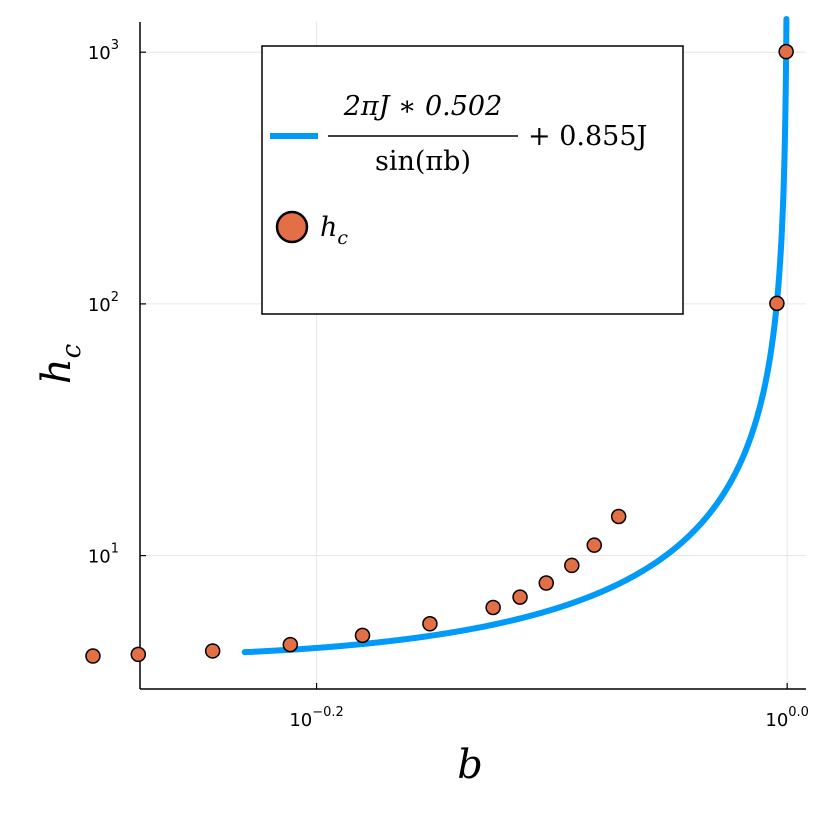 The height and width of the screenshot is (830, 830). Describe the element at coordinates (292, 227) in the screenshot. I see `legend-marker-swatch` at that location.